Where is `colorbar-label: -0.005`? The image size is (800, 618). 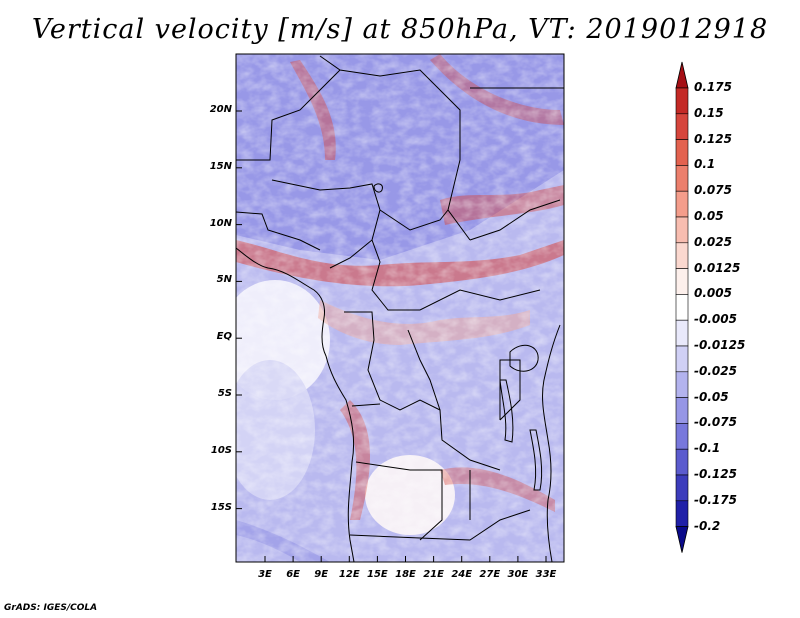 colorbar-label: -0.005 is located at coordinates (715, 319).